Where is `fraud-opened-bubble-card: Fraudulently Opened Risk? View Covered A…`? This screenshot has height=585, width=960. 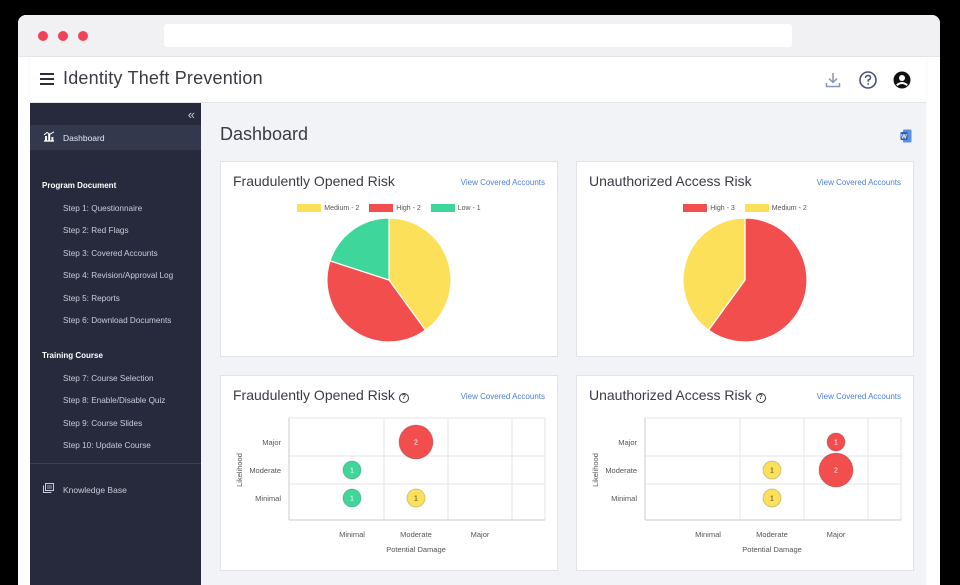 fraud-opened-bubble-card: Fraudulently Opened Risk? View Covered A… is located at coordinates (389, 473).